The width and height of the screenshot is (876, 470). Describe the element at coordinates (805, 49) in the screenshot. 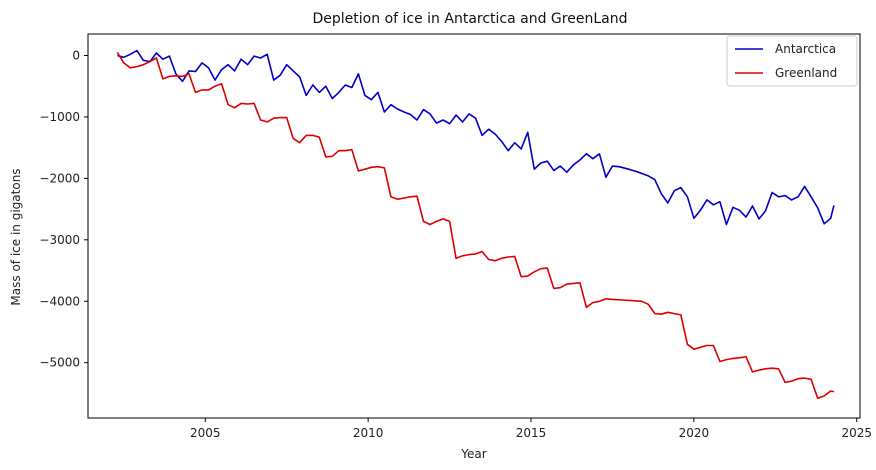

I see `legend-label-antarctica: Antarctica` at that location.